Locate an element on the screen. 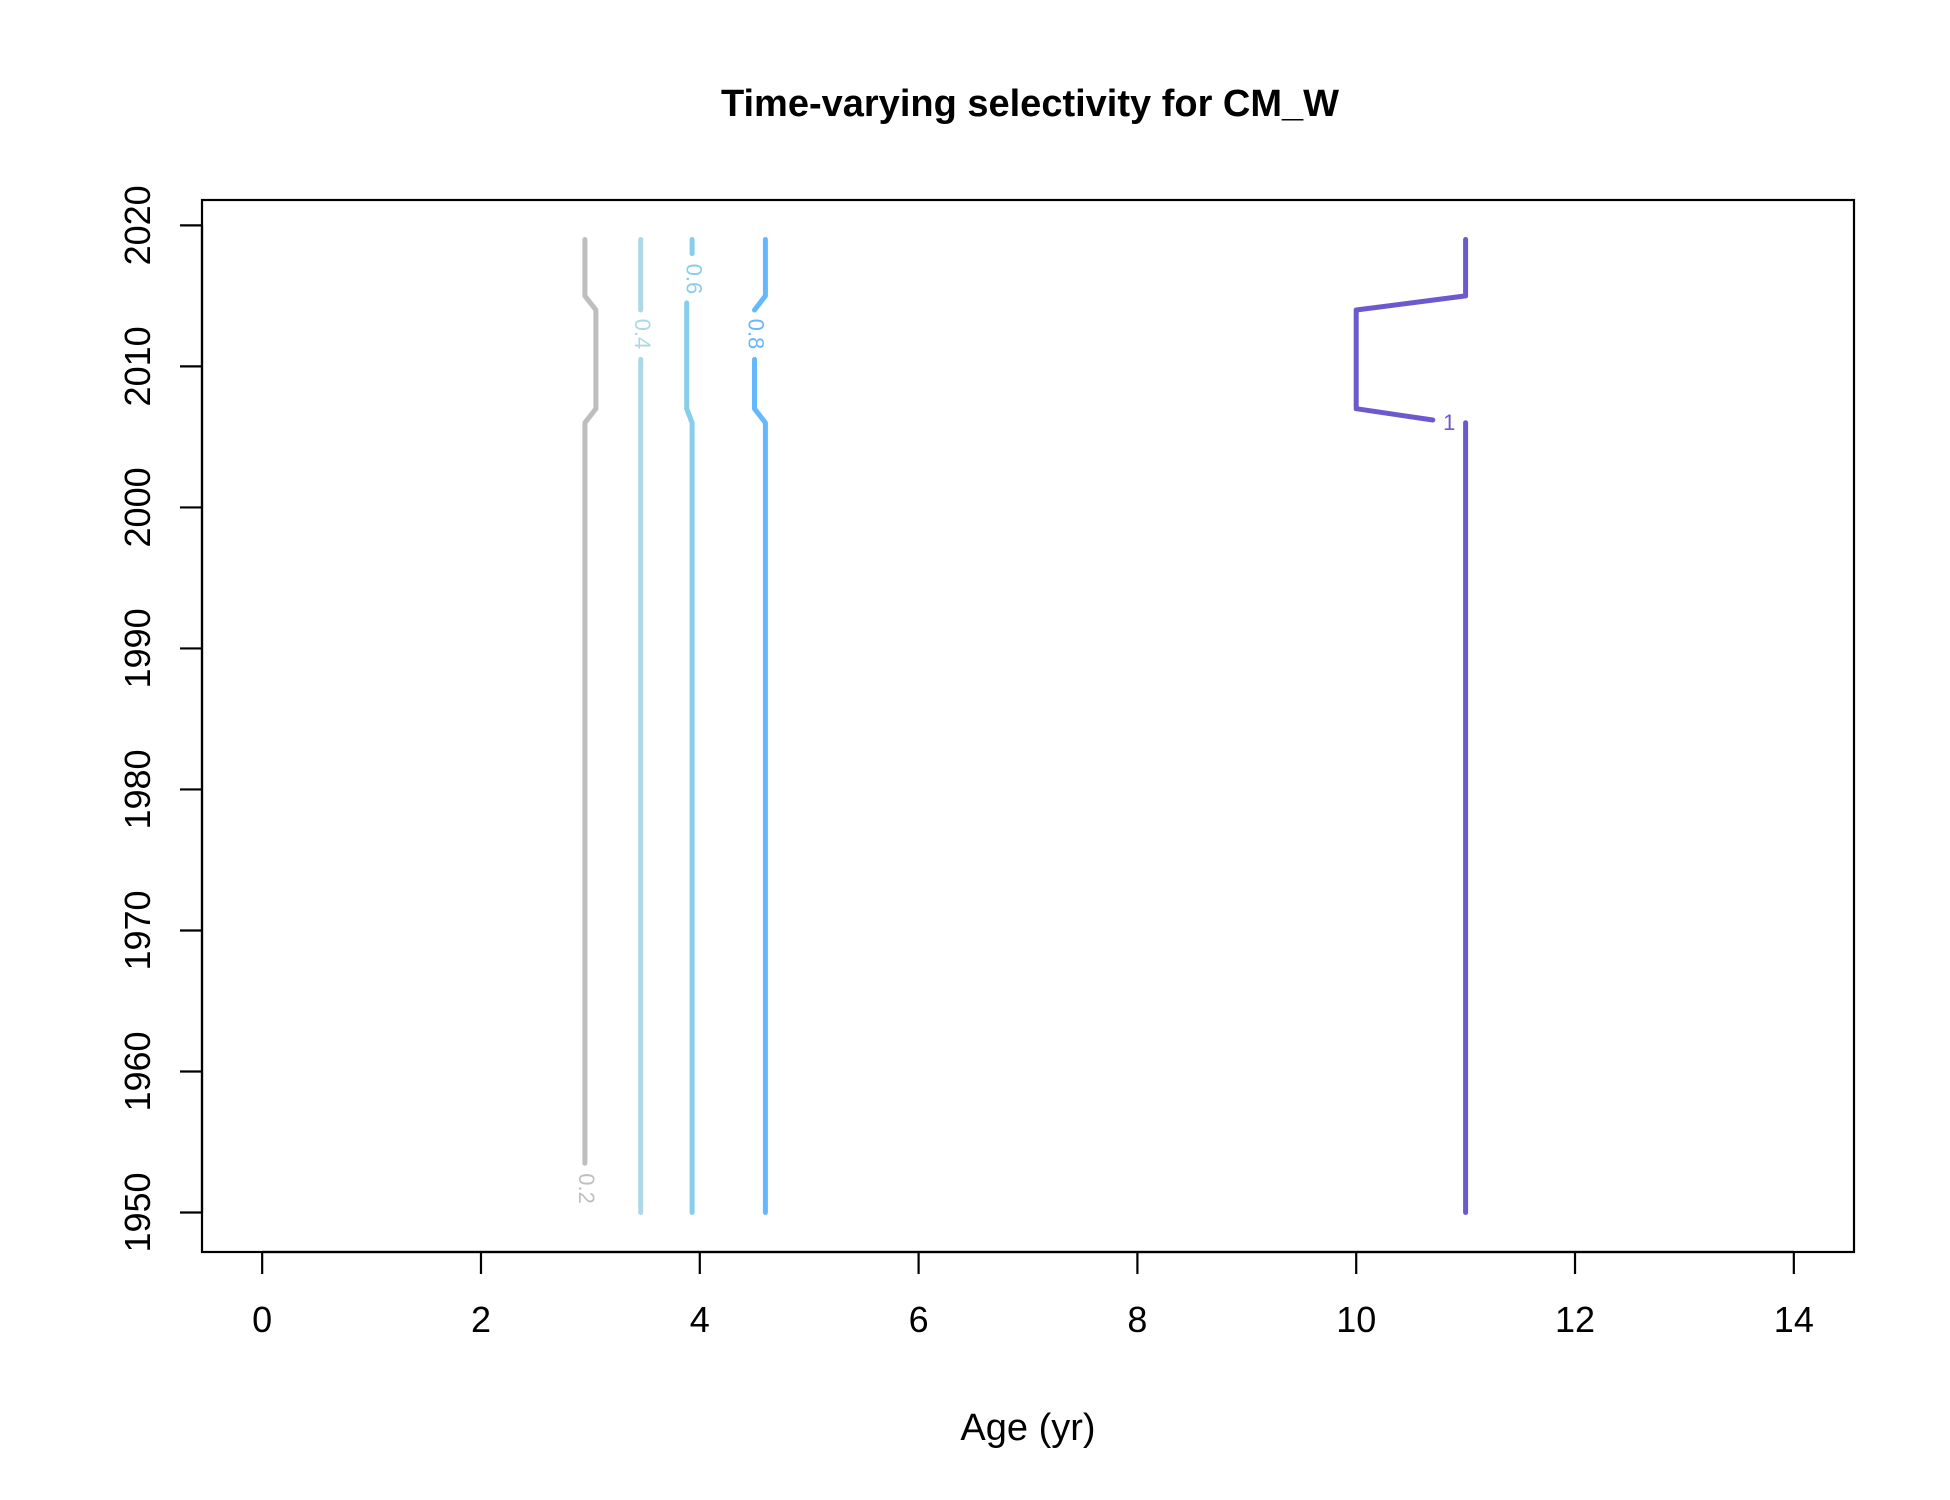 The width and height of the screenshot is (1950, 1500). x-tick-label: 14 is located at coordinates (1794, 1319).